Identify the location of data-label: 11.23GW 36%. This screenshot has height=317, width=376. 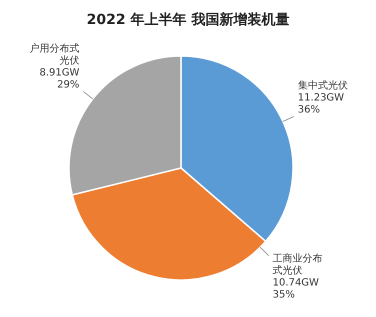
(321, 104).